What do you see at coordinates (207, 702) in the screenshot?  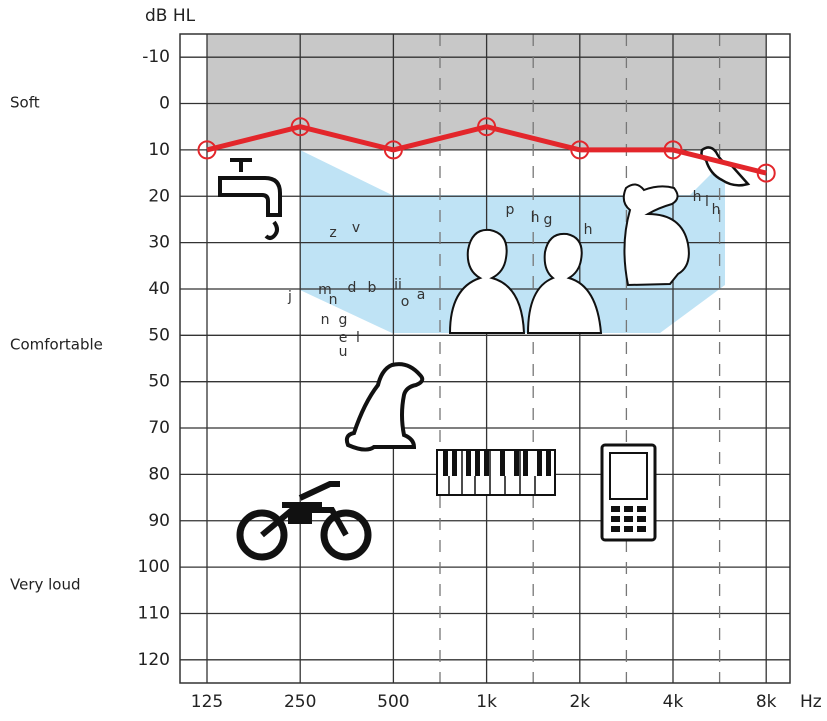 I see `x-tick-label: 125` at bounding box center [207, 702].